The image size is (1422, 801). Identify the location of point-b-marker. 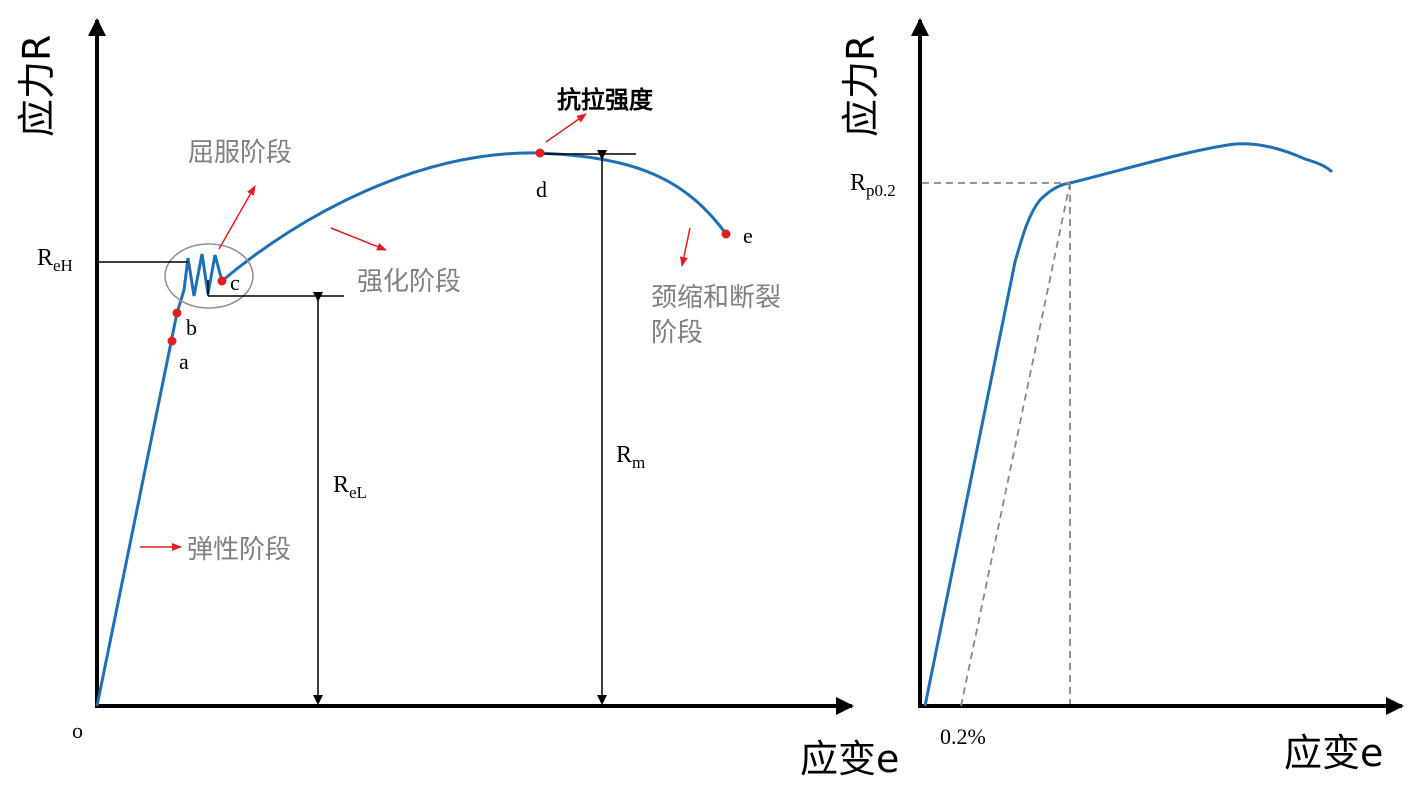
(177, 313).